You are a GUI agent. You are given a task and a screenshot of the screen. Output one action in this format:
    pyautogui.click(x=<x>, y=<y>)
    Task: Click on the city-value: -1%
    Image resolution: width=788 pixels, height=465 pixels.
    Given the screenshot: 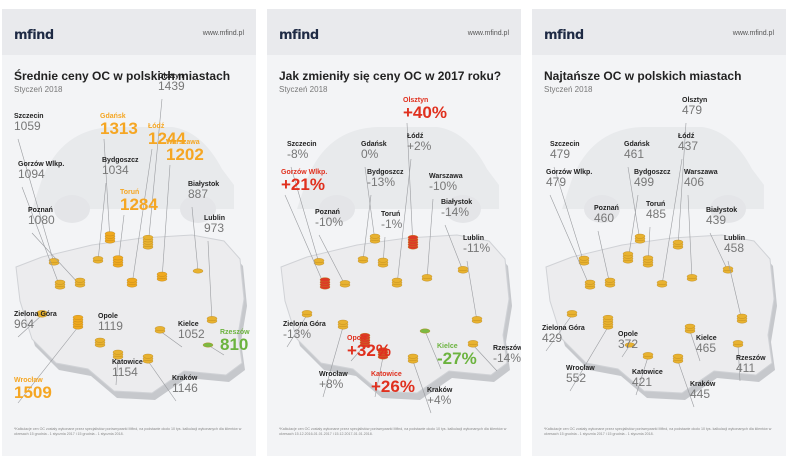 What is the action you would take?
    pyautogui.click(x=392, y=224)
    